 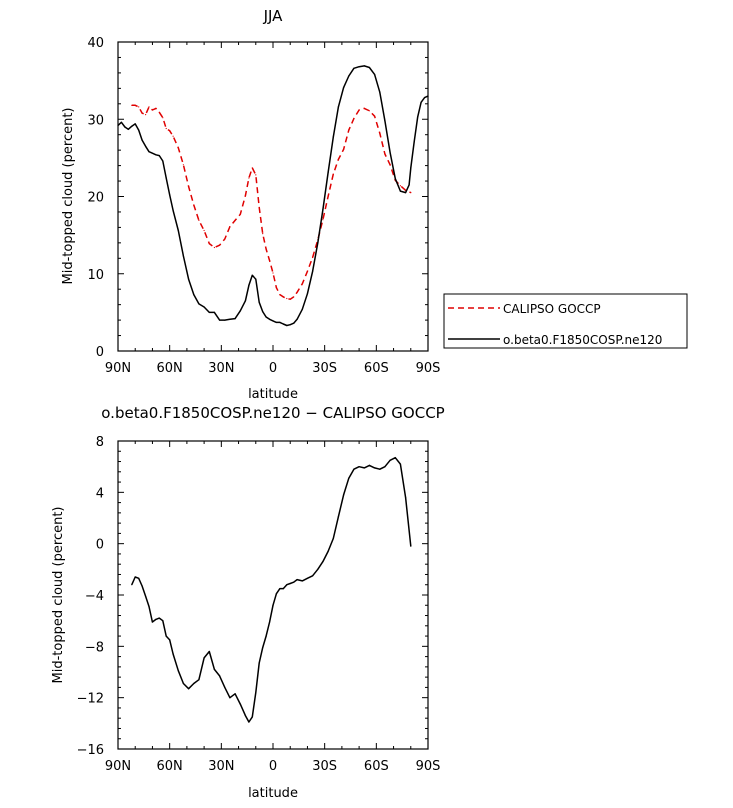 What do you see at coordinates (95, 275) in the screenshot?
I see `top-y-tick-label: 10` at bounding box center [95, 275].